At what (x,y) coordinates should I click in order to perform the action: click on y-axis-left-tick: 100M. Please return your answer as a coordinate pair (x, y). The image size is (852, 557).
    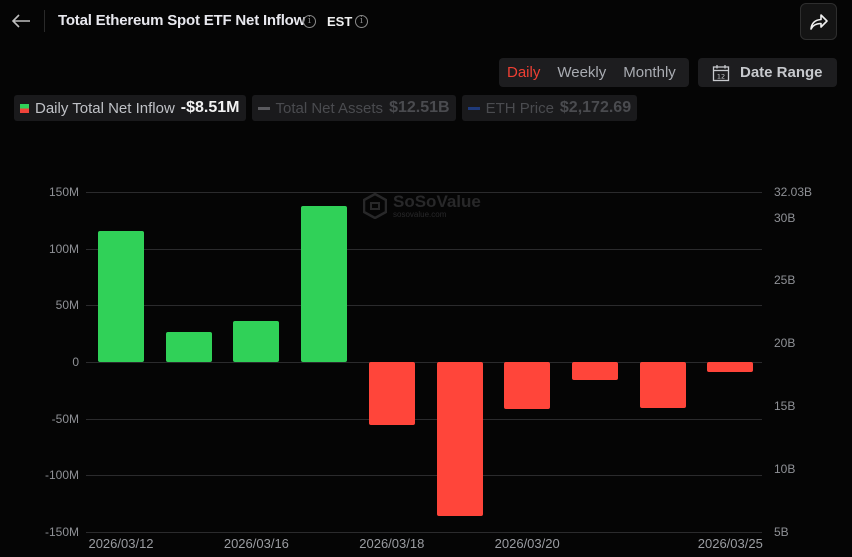
    Looking at the image, I should click on (63, 248).